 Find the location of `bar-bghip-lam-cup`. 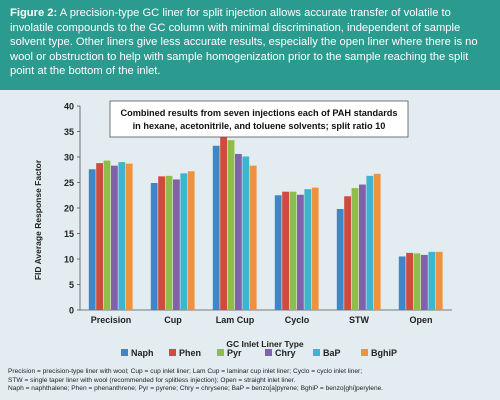

bar-bghip-lam-cup is located at coordinates (253, 237).